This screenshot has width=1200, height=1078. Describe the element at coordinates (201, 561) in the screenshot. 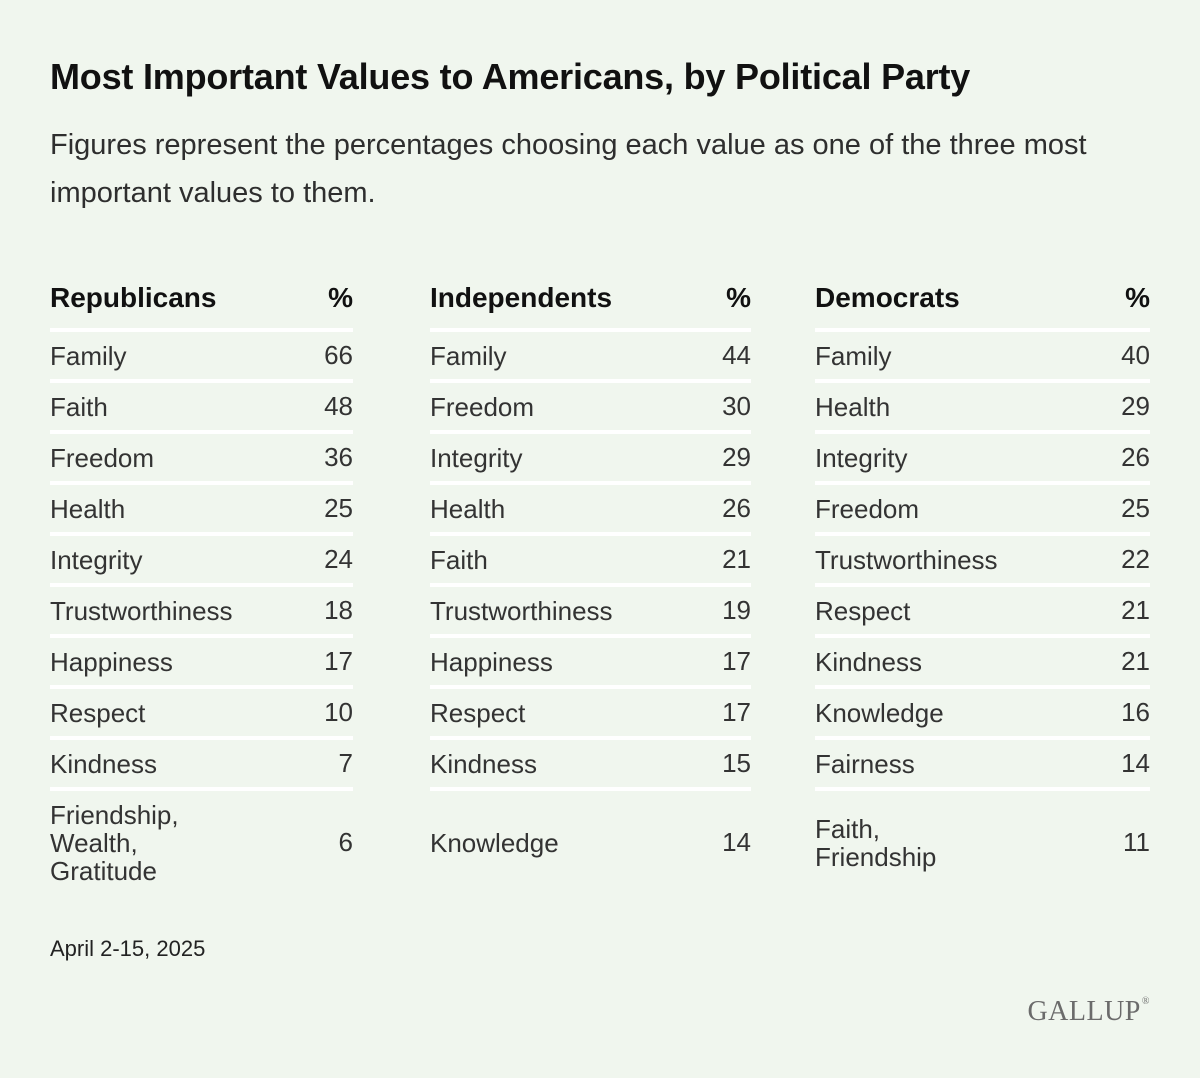

I see `table-row: Integrity 24` at that location.